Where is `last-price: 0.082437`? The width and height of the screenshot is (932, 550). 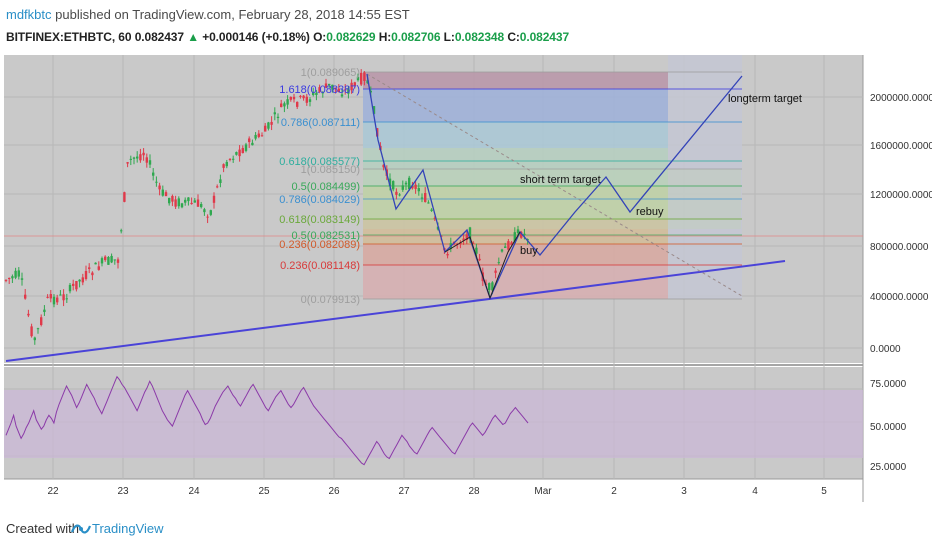 last-price: 0.082437 is located at coordinates (159, 37).